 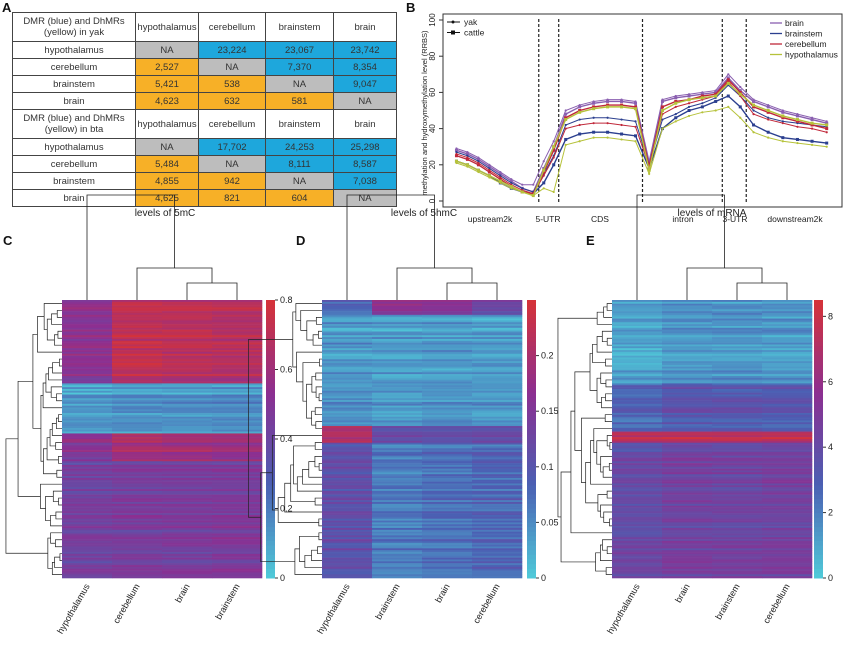 I want to click on table-row: brainstem 4,855 942 NA 7,038, so click(x=204, y=181).